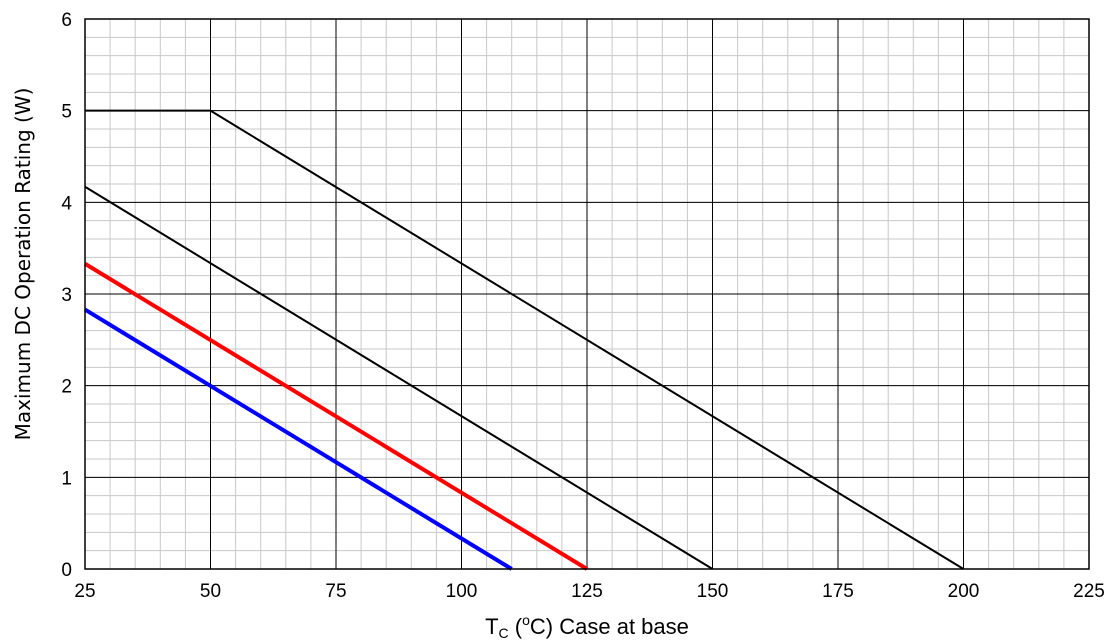 The width and height of the screenshot is (1118, 641). Describe the element at coordinates (66, 203) in the screenshot. I see `y-tick-label: 4` at that location.